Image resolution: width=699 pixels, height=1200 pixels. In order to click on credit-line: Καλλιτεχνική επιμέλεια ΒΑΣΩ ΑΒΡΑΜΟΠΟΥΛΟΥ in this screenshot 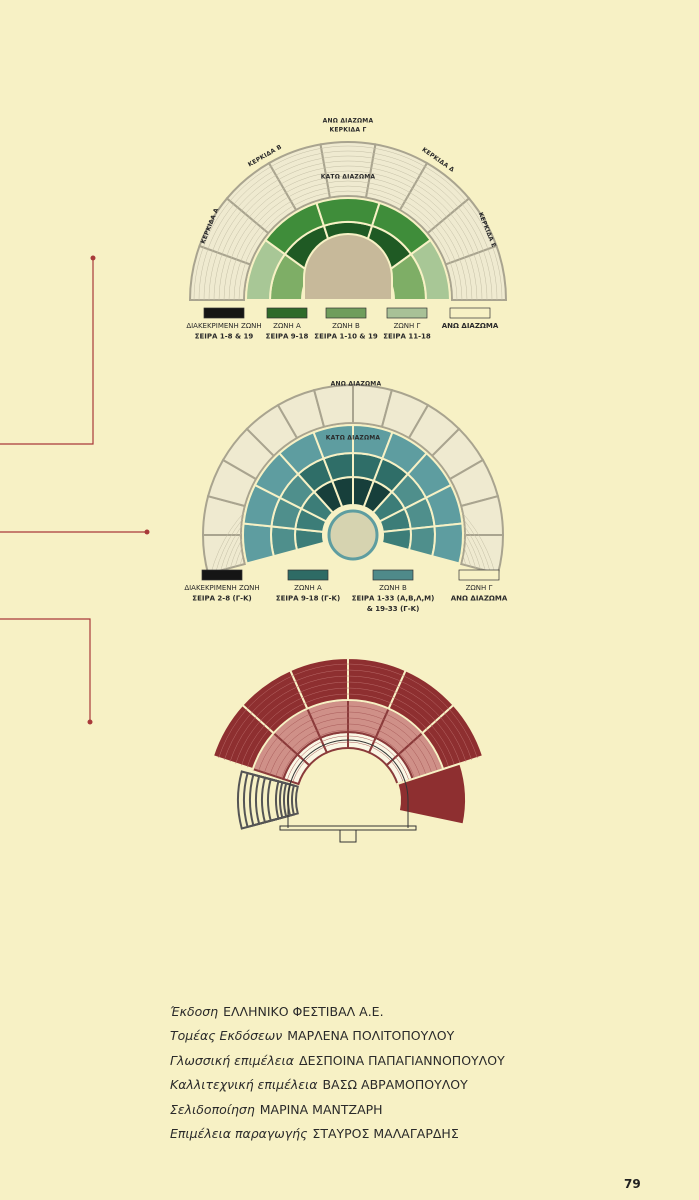, I will do `click(319, 1084)`.